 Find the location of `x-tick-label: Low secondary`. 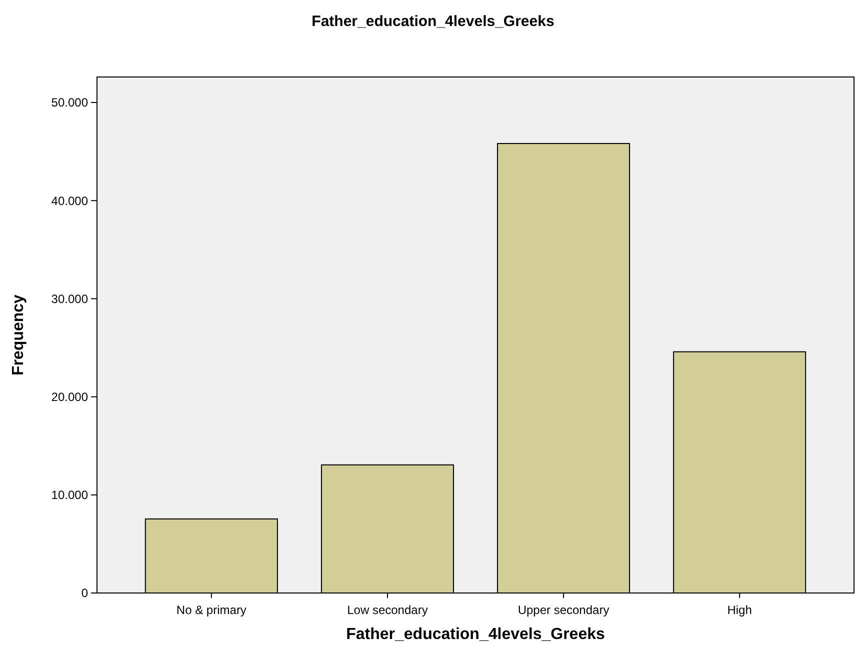

x-tick-label: Low secondary is located at coordinates (387, 610).